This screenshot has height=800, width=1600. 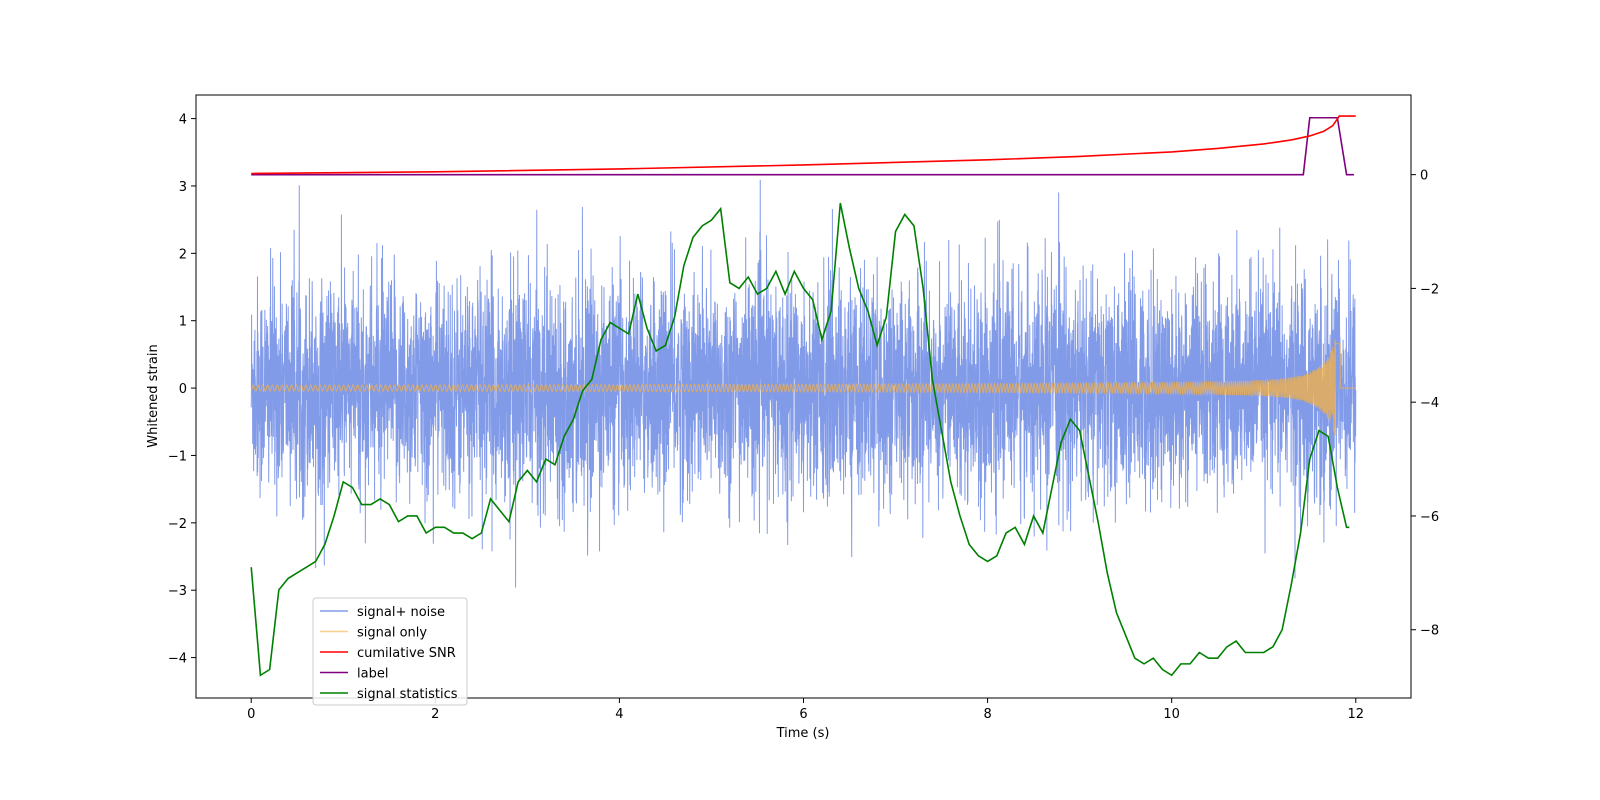 I want to click on x-axis-label: Time (s), so click(x=803, y=733).